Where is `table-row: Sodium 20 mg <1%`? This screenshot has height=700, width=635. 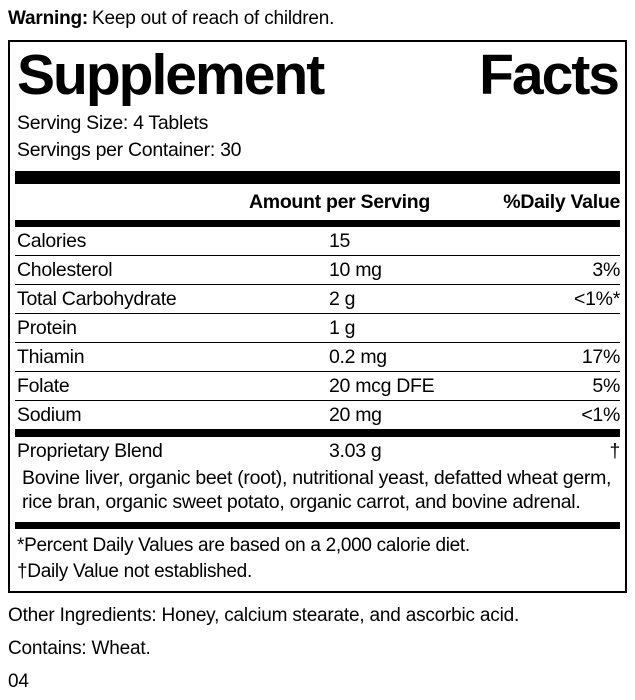
table-row: Sodium 20 mg <1% is located at coordinates (317, 414).